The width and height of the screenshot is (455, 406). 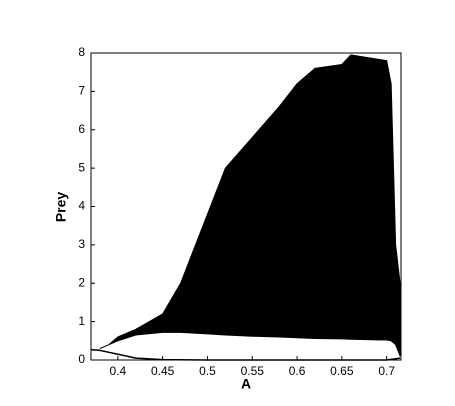 I want to click on x-axis-label: A, so click(x=246, y=384).